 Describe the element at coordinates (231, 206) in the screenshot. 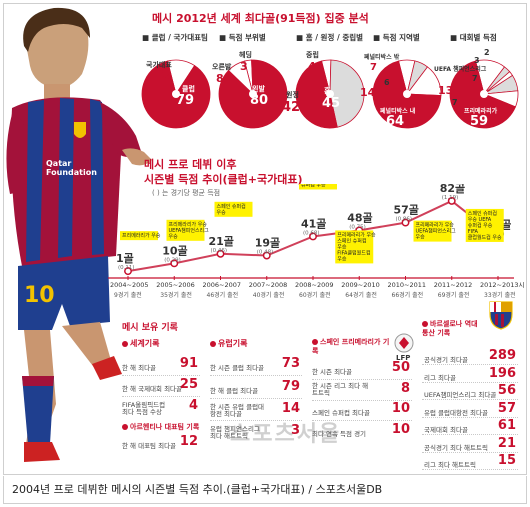

I see `annotation-text: 스페인 슈퍼컵` at that location.